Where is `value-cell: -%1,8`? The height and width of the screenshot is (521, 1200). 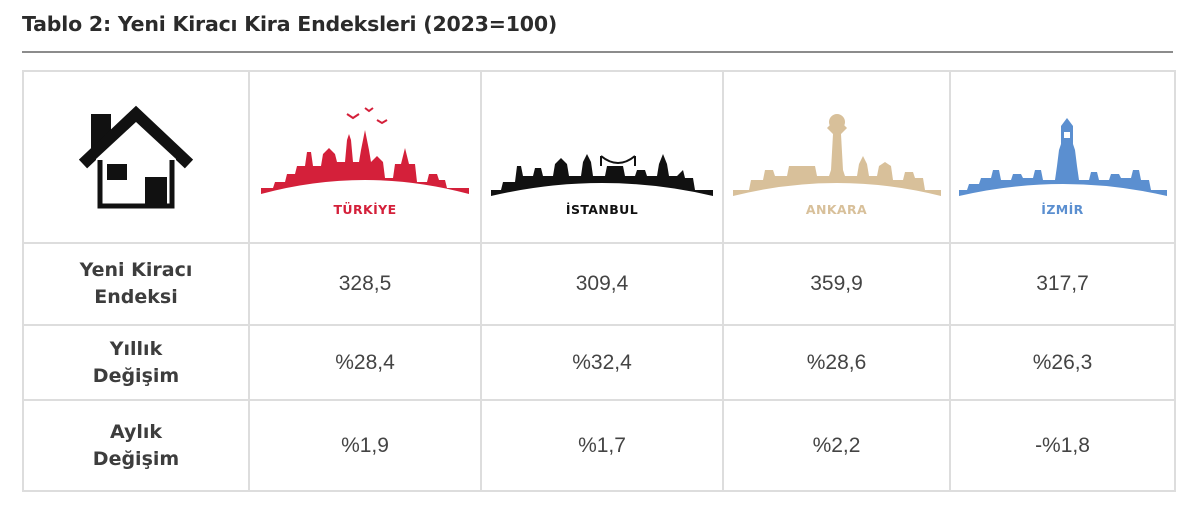
value-cell: -%1,8 is located at coordinates (1062, 445).